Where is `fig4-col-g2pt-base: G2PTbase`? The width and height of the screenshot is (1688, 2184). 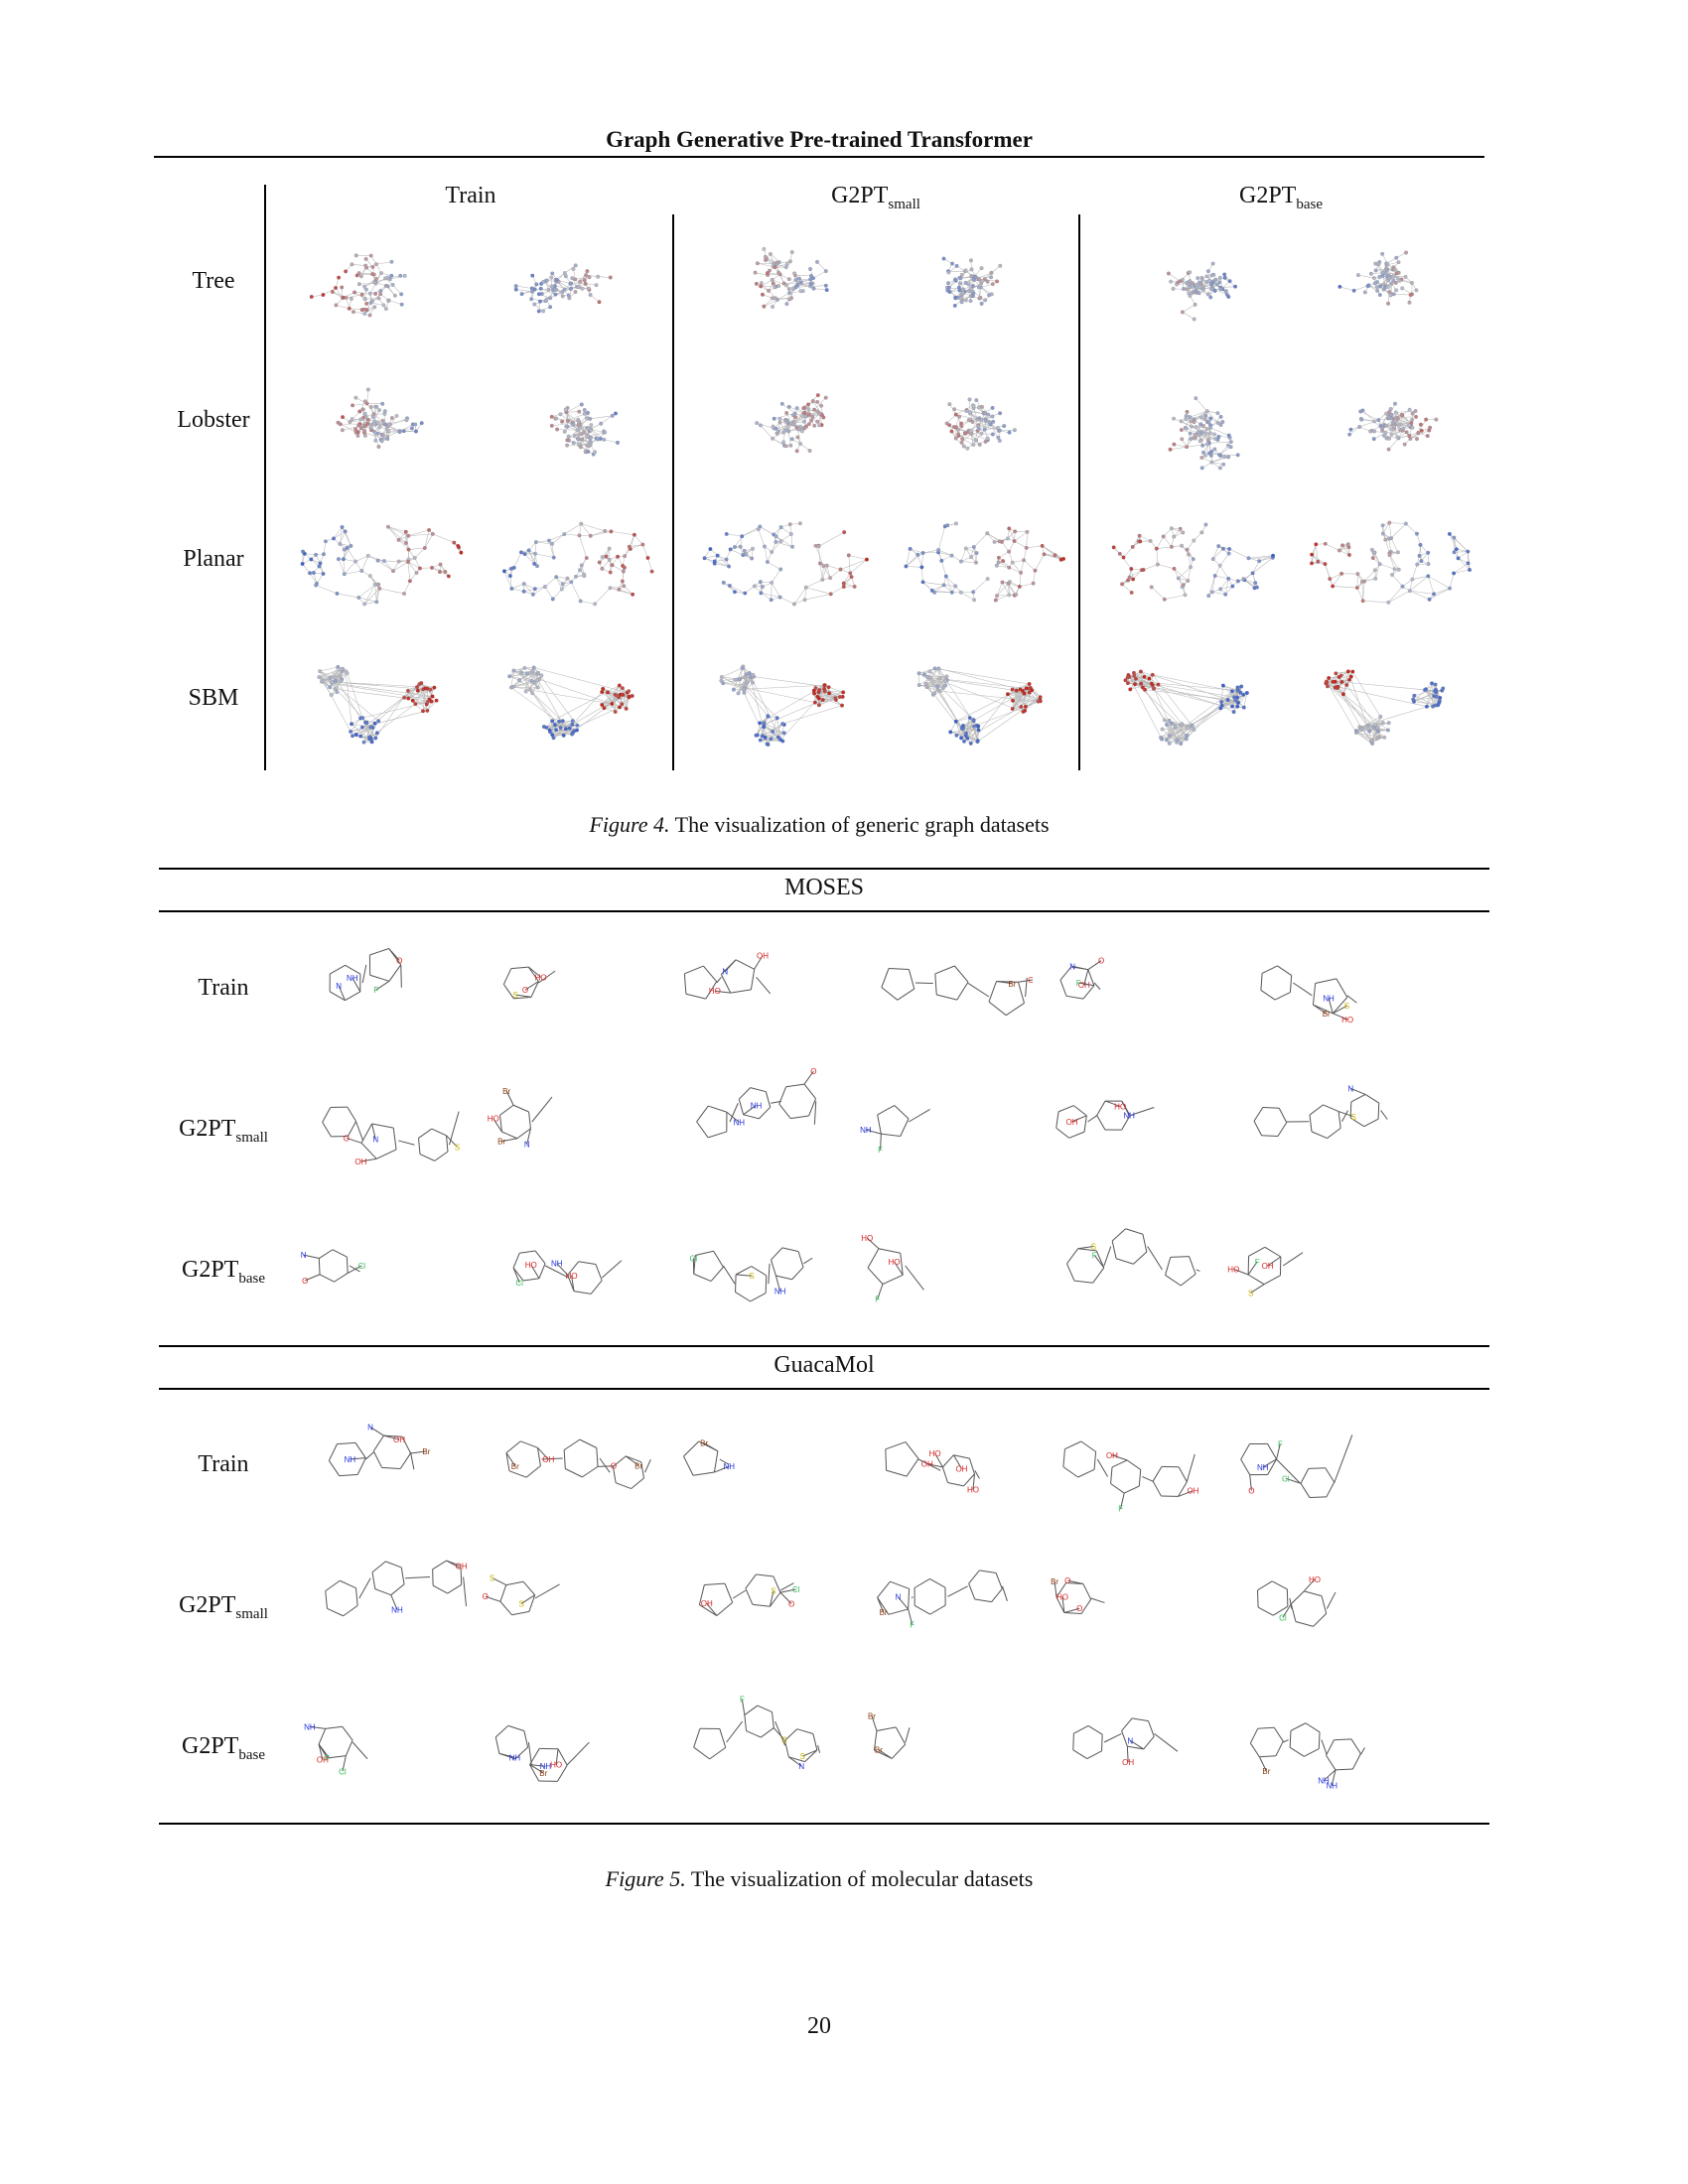
fig4-col-g2pt-base: G2PTbase is located at coordinates (1281, 197).